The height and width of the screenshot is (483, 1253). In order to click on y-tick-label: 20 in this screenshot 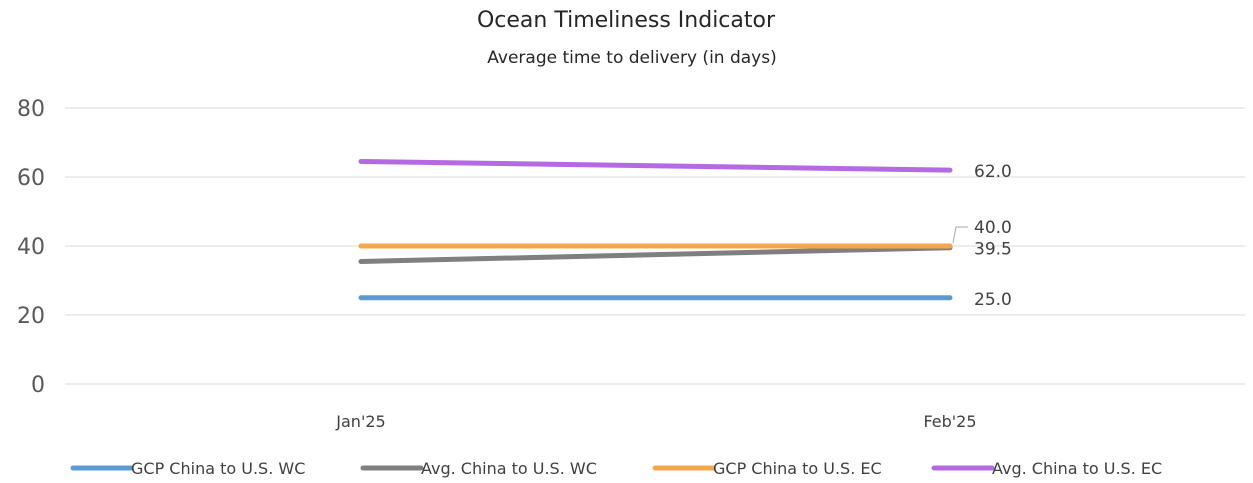, I will do `click(31, 316)`.